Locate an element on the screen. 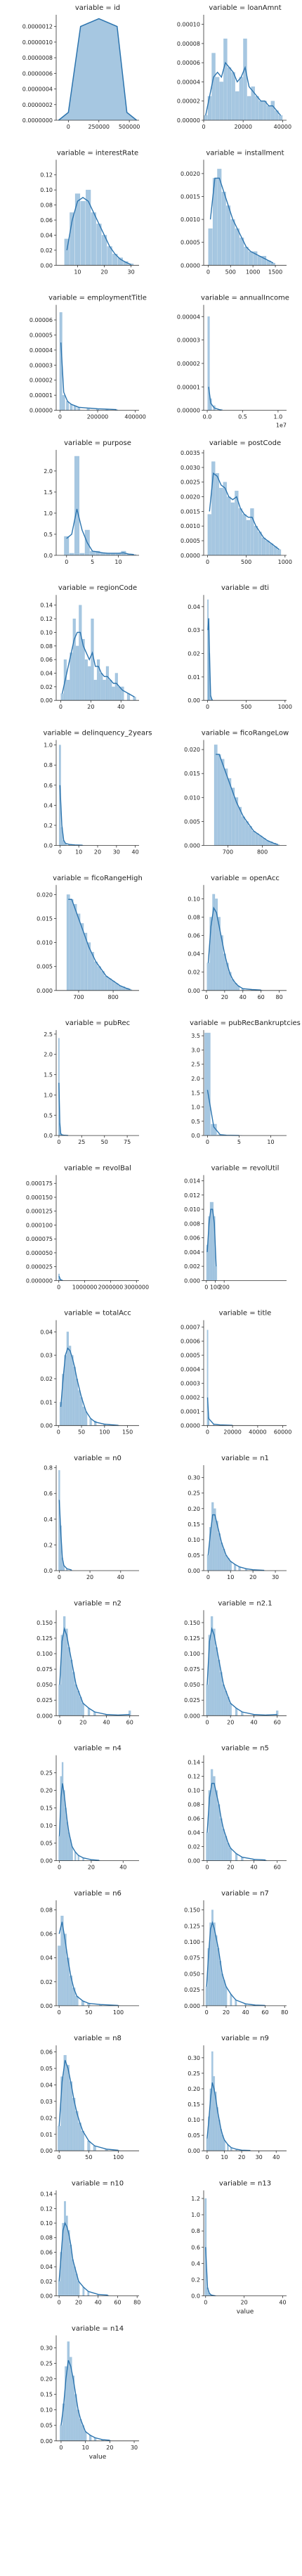 This screenshot has width=302, height=2576. y-tick-label: 0.005 is located at coordinates (192, 821).